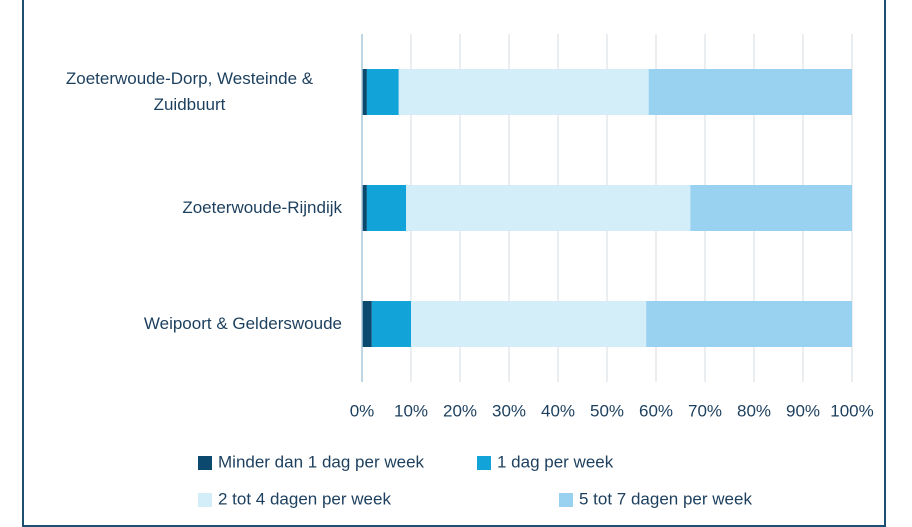 Image resolution: width=912 pixels, height=527 pixels. Describe the element at coordinates (411, 410) in the screenshot. I see `x-tick-label: 10%` at that location.